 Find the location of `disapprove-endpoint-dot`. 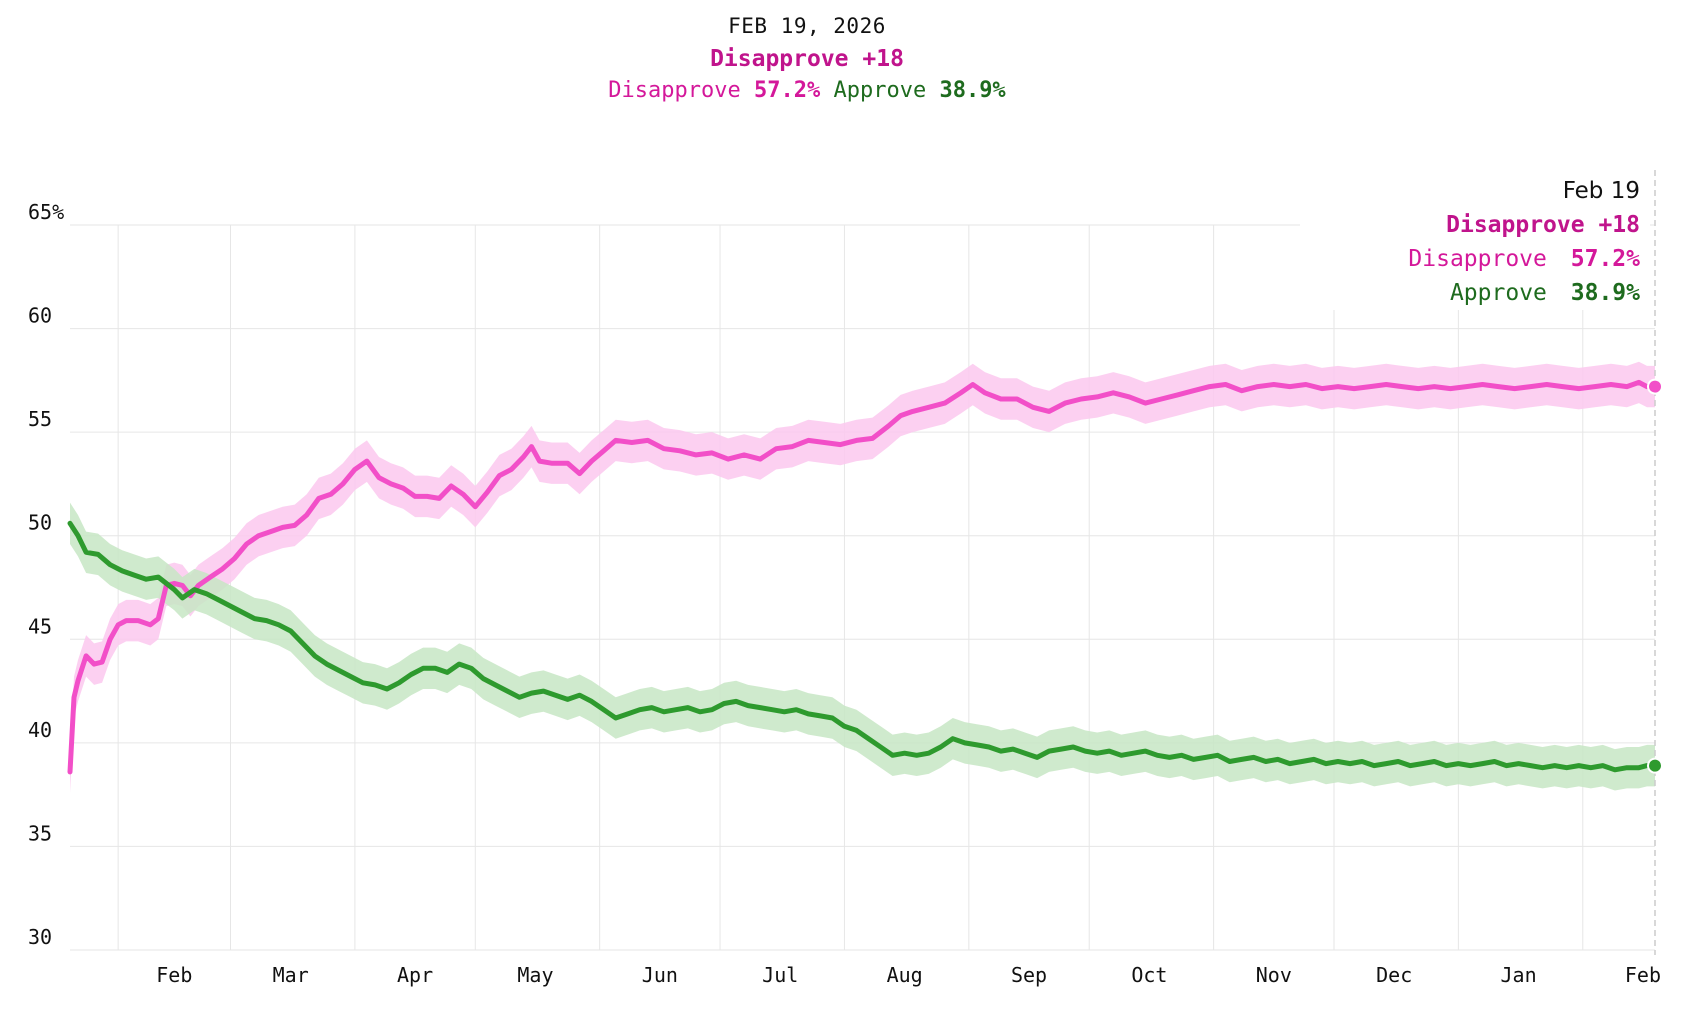

disapprove-endpoint-dot is located at coordinates (1655, 386).